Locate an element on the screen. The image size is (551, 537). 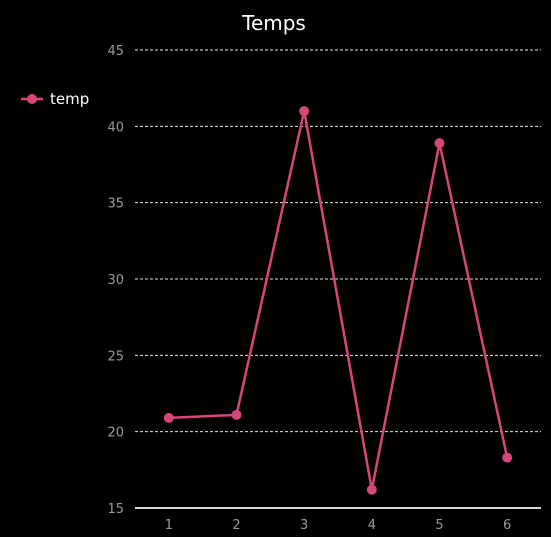
x-tick-label: 3 is located at coordinates (304, 525).